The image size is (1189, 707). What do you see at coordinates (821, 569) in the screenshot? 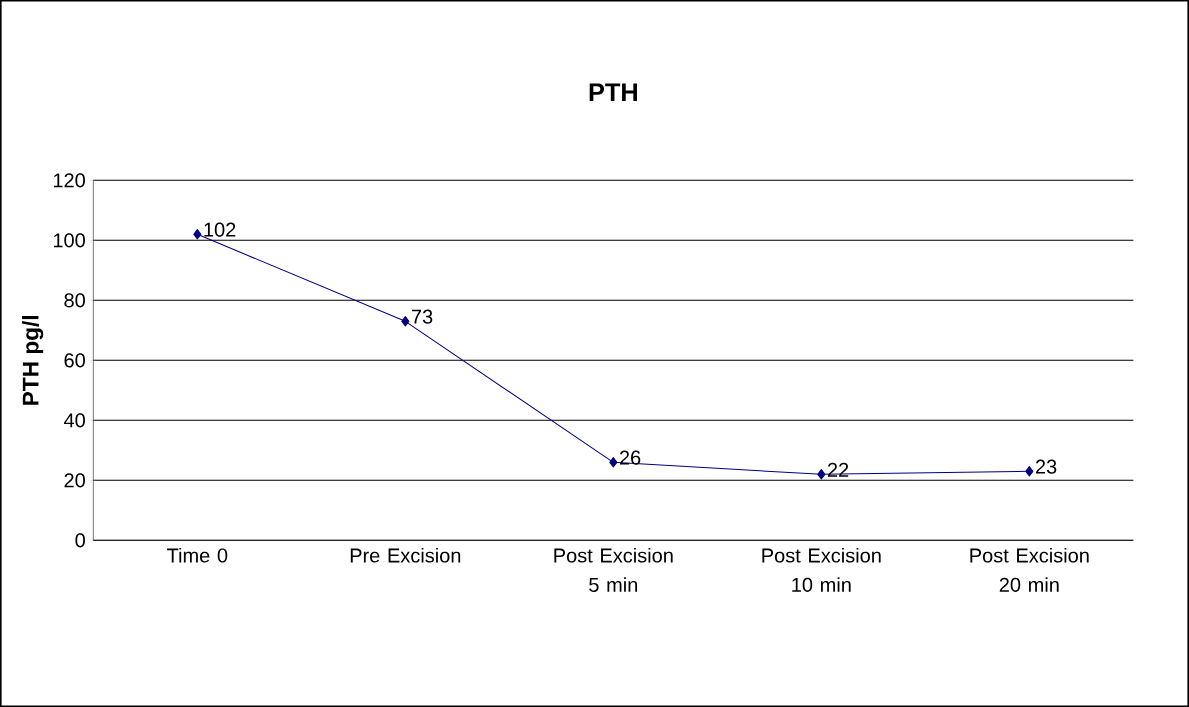
I see `x-tick-label: Post Excision 10 min` at bounding box center [821, 569].